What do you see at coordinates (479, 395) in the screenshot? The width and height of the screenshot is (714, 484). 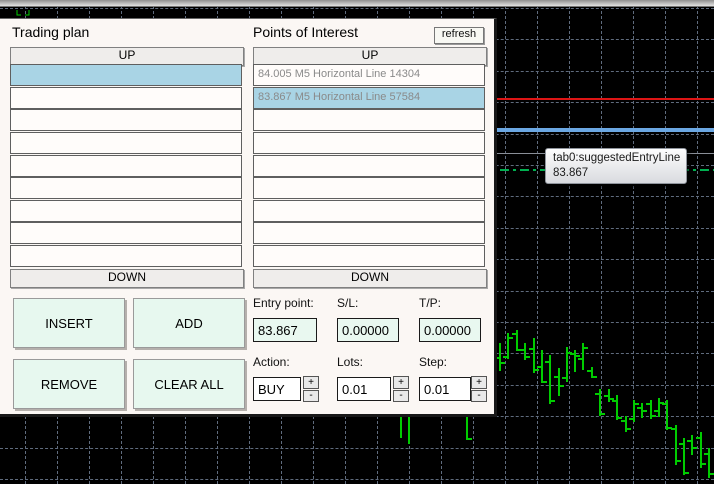 I see `step-spinner-down-button: -` at bounding box center [479, 395].